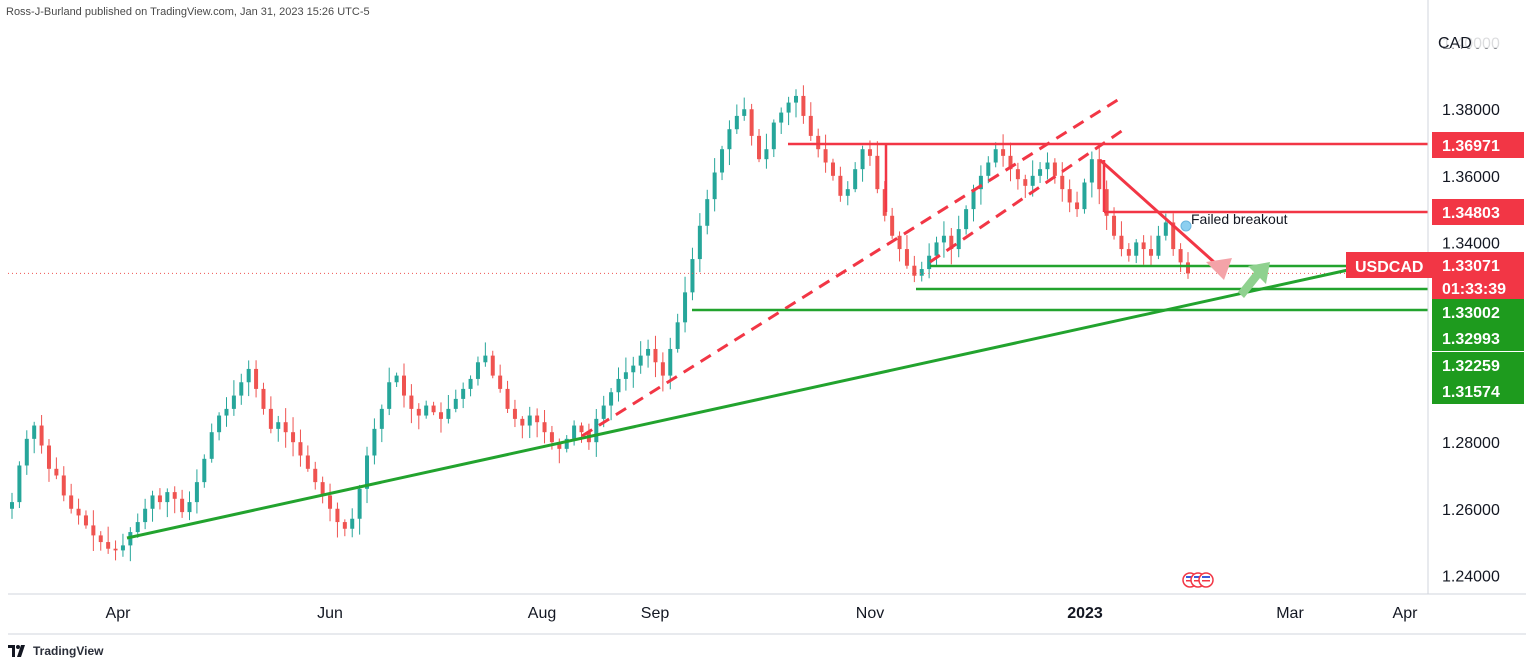 The width and height of the screenshot is (1536, 667). Describe the element at coordinates (1406, 613) in the screenshot. I see `time-tick-label: Apr` at that location.